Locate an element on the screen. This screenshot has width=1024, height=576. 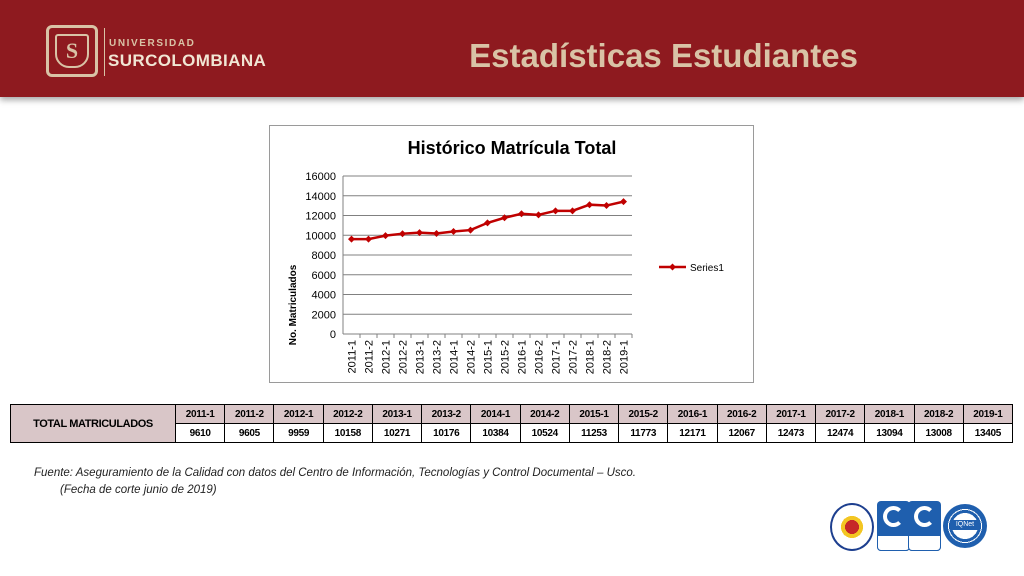
table-value-cell: 10176 is located at coordinates (446, 433).